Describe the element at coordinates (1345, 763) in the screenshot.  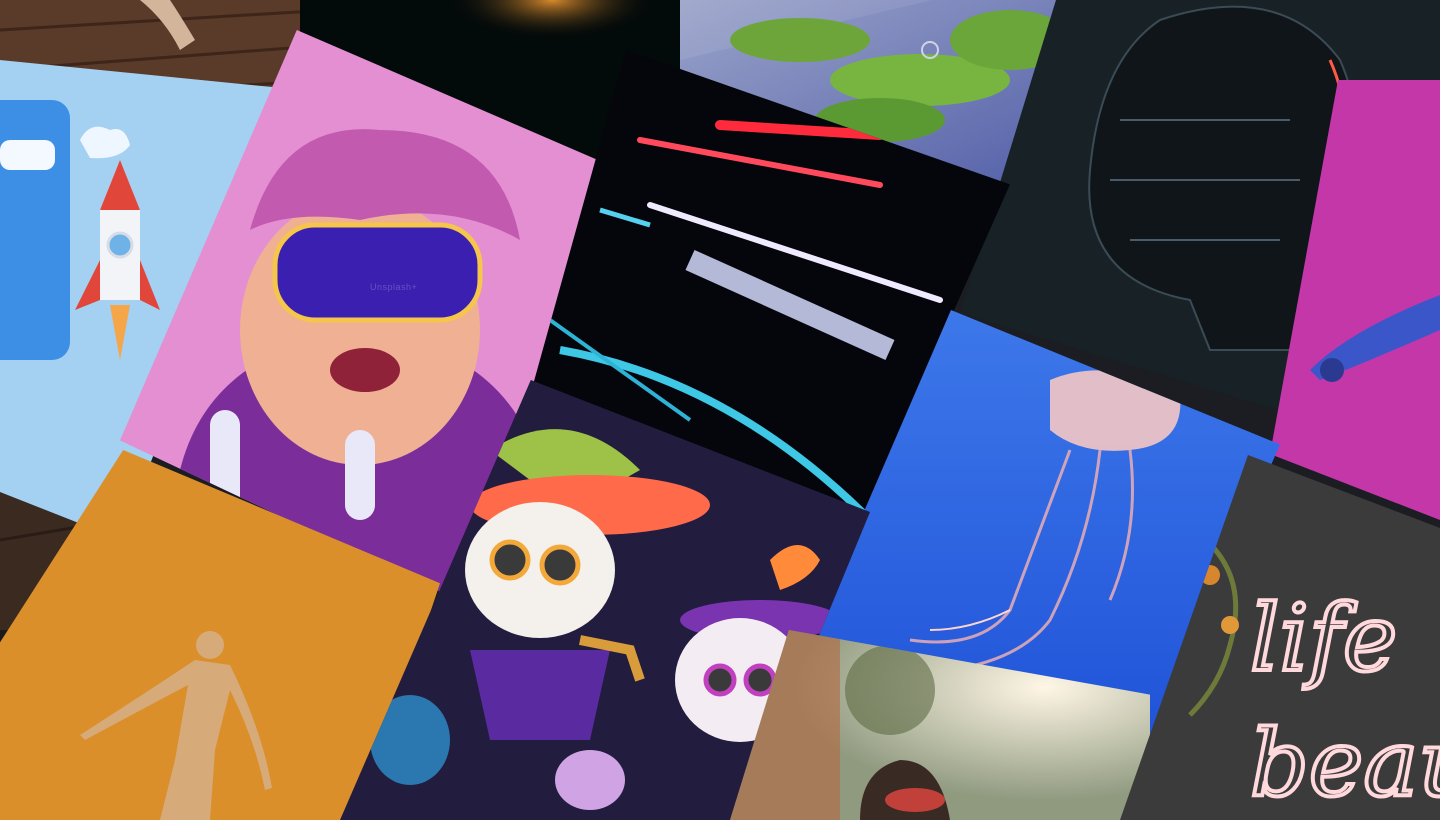
I see `neon-sign-line2: beaut` at that location.